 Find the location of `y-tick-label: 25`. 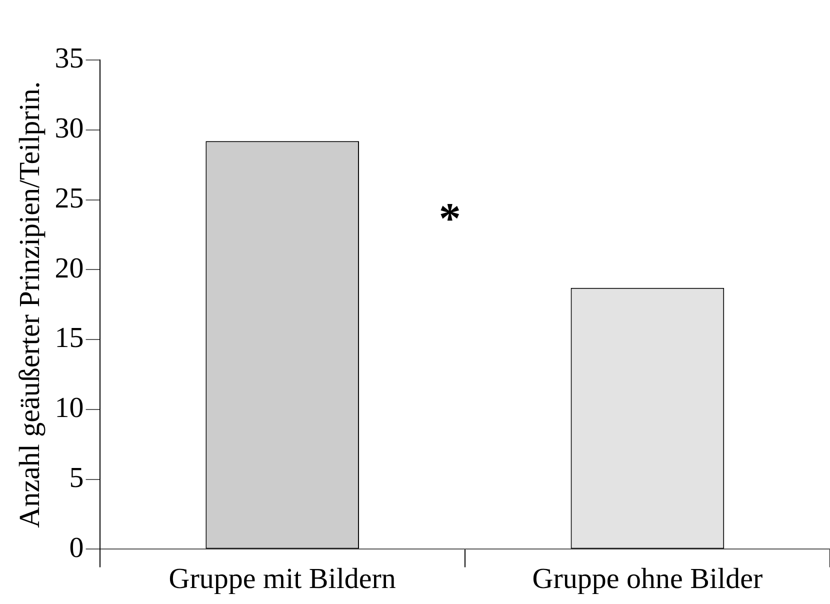

y-tick-label: 25 is located at coordinates (69, 198).